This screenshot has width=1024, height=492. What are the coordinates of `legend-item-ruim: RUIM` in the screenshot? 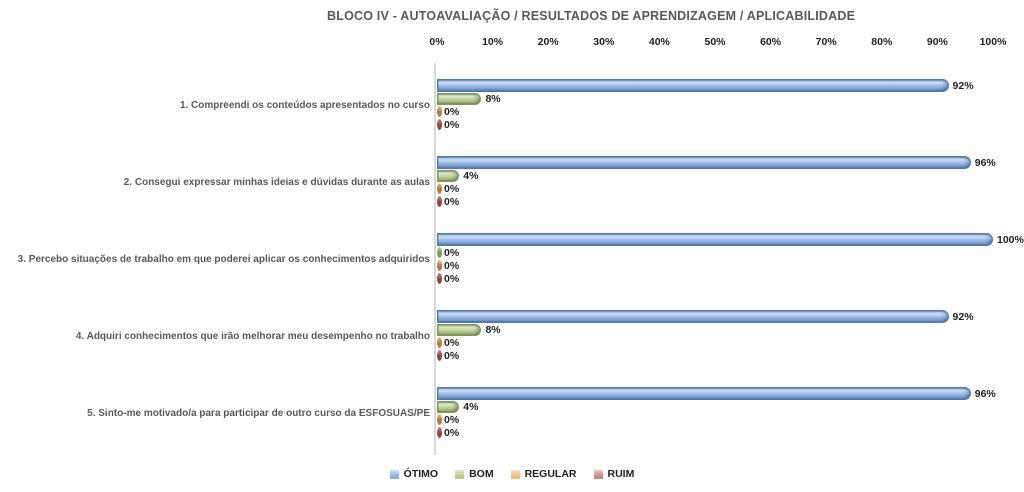 It's located at (614, 474).